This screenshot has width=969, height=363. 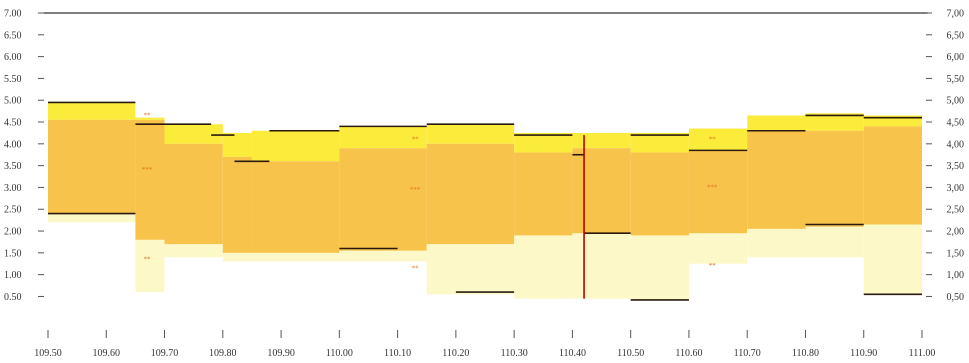 What do you see at coordinates (13, 166) in the screenshot?
I see `y-tick-label-left-6: 3.50` at bounding box center [13, 166].